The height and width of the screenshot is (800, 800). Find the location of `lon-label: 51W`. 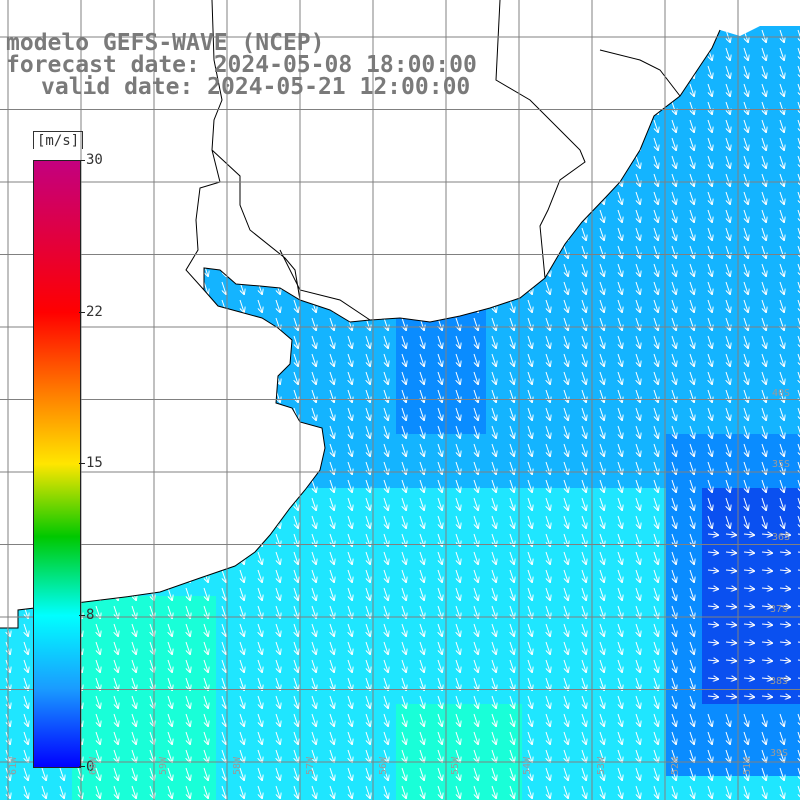

lon-label: 51W is located at coordinates (747, 765).